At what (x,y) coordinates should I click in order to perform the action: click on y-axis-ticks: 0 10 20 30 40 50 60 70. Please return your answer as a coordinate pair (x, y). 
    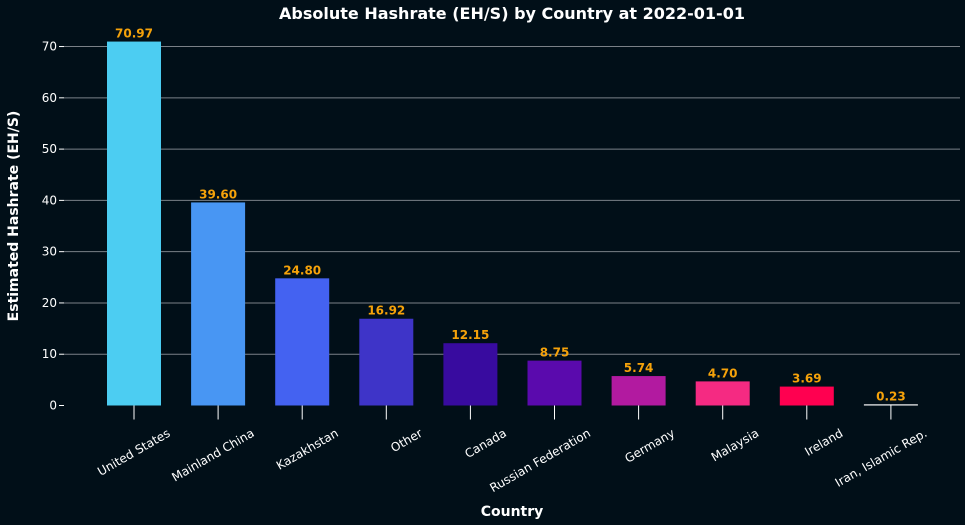
    Looking at the image, I should click on (53, 226).